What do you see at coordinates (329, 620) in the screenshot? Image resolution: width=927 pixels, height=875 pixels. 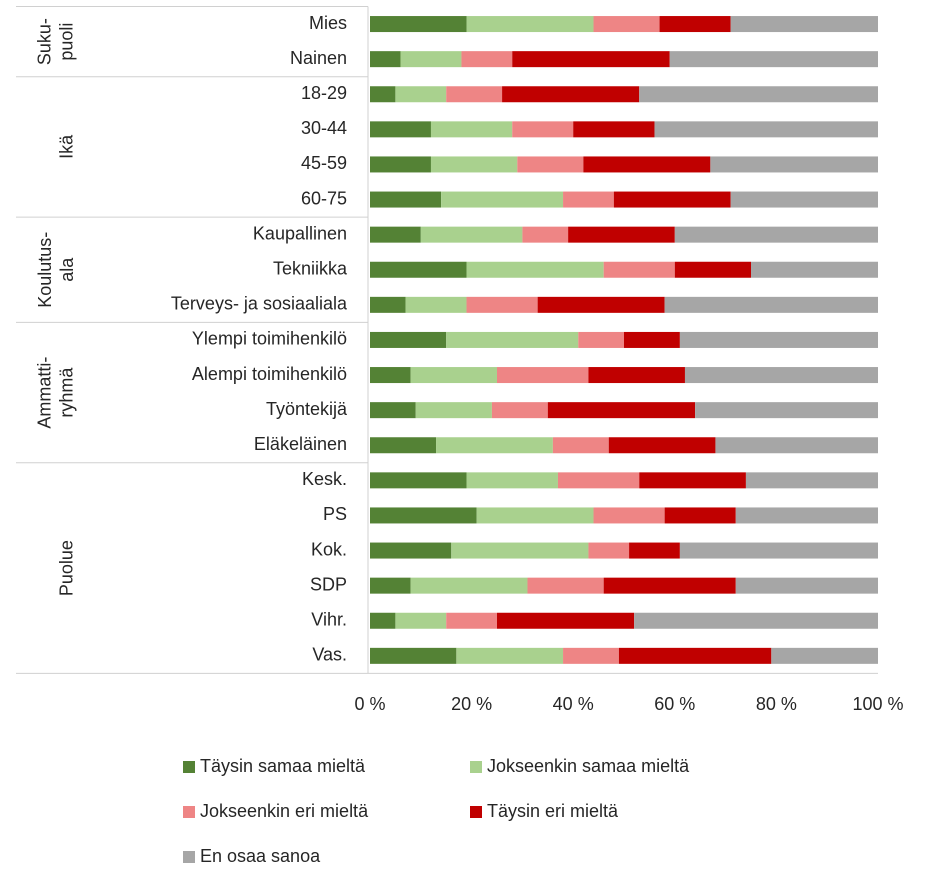 I see `category-label: Vihr.` at bounding box center [329, 620].